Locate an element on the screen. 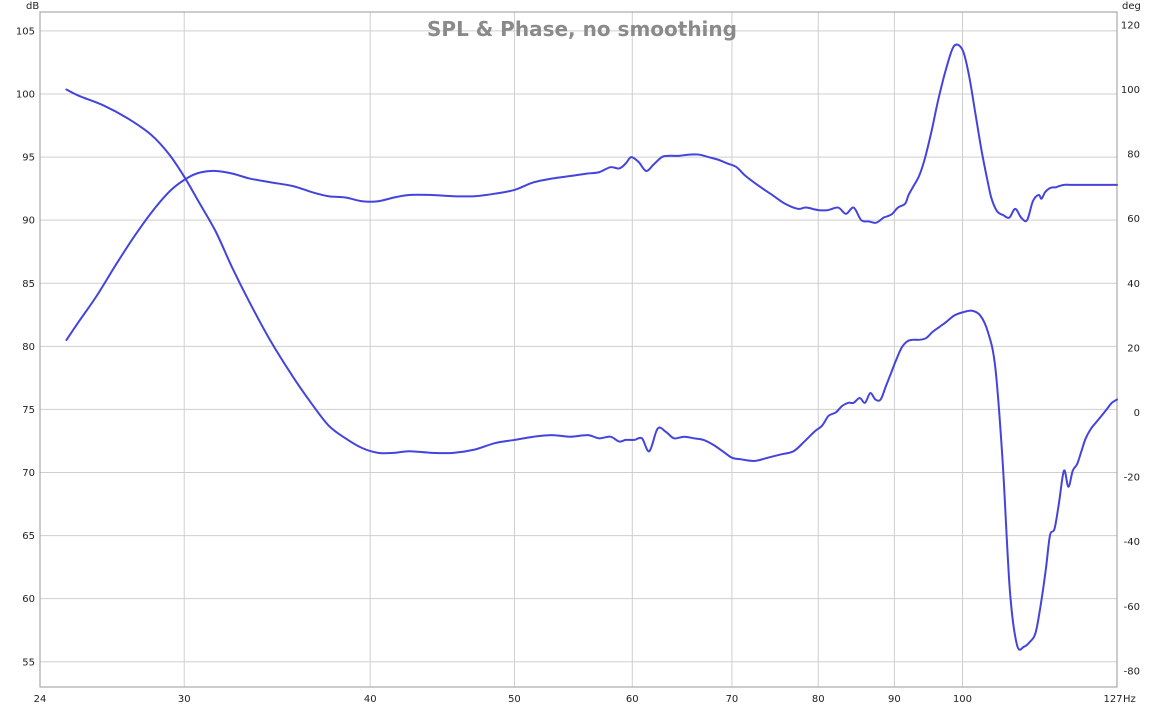  left-y-tick-label: 105 is located at coordinates (25, 31).